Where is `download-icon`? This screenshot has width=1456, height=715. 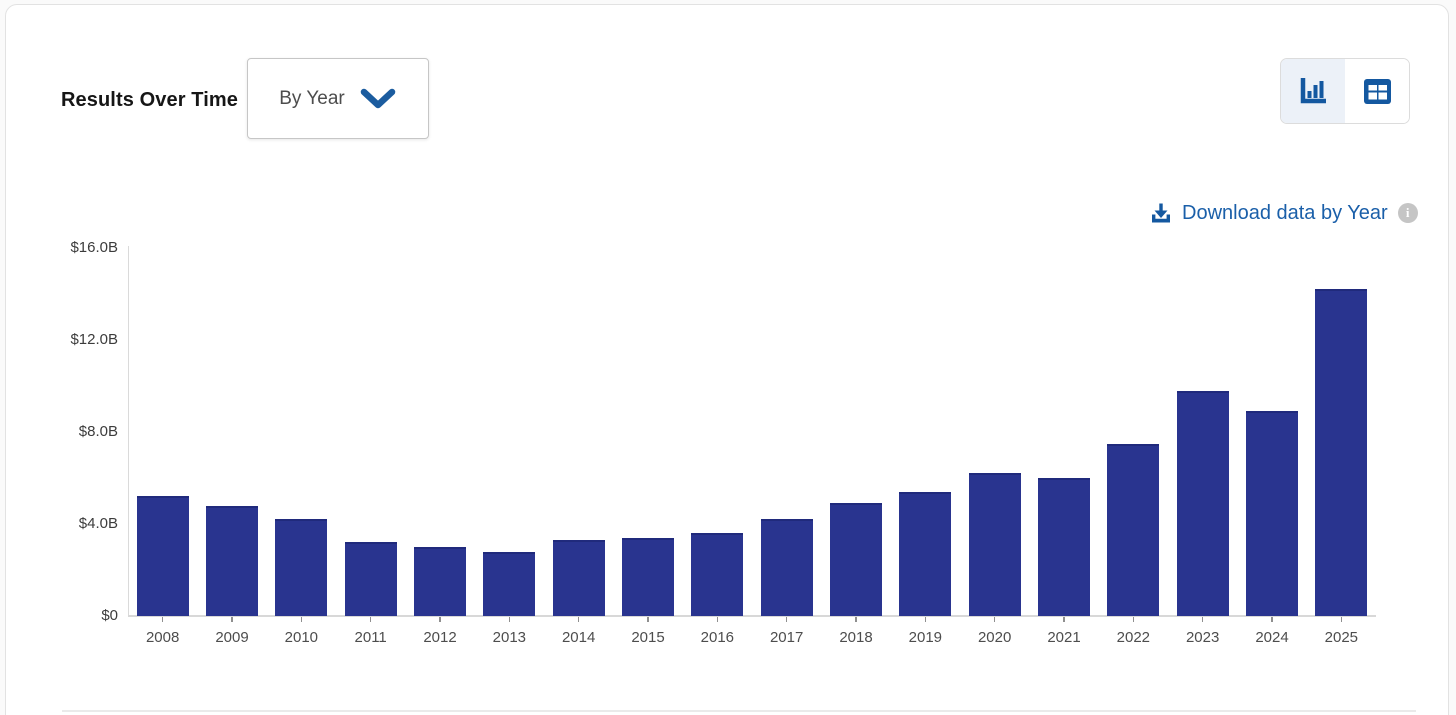
download-icon is located at coordinates (1161, 213).